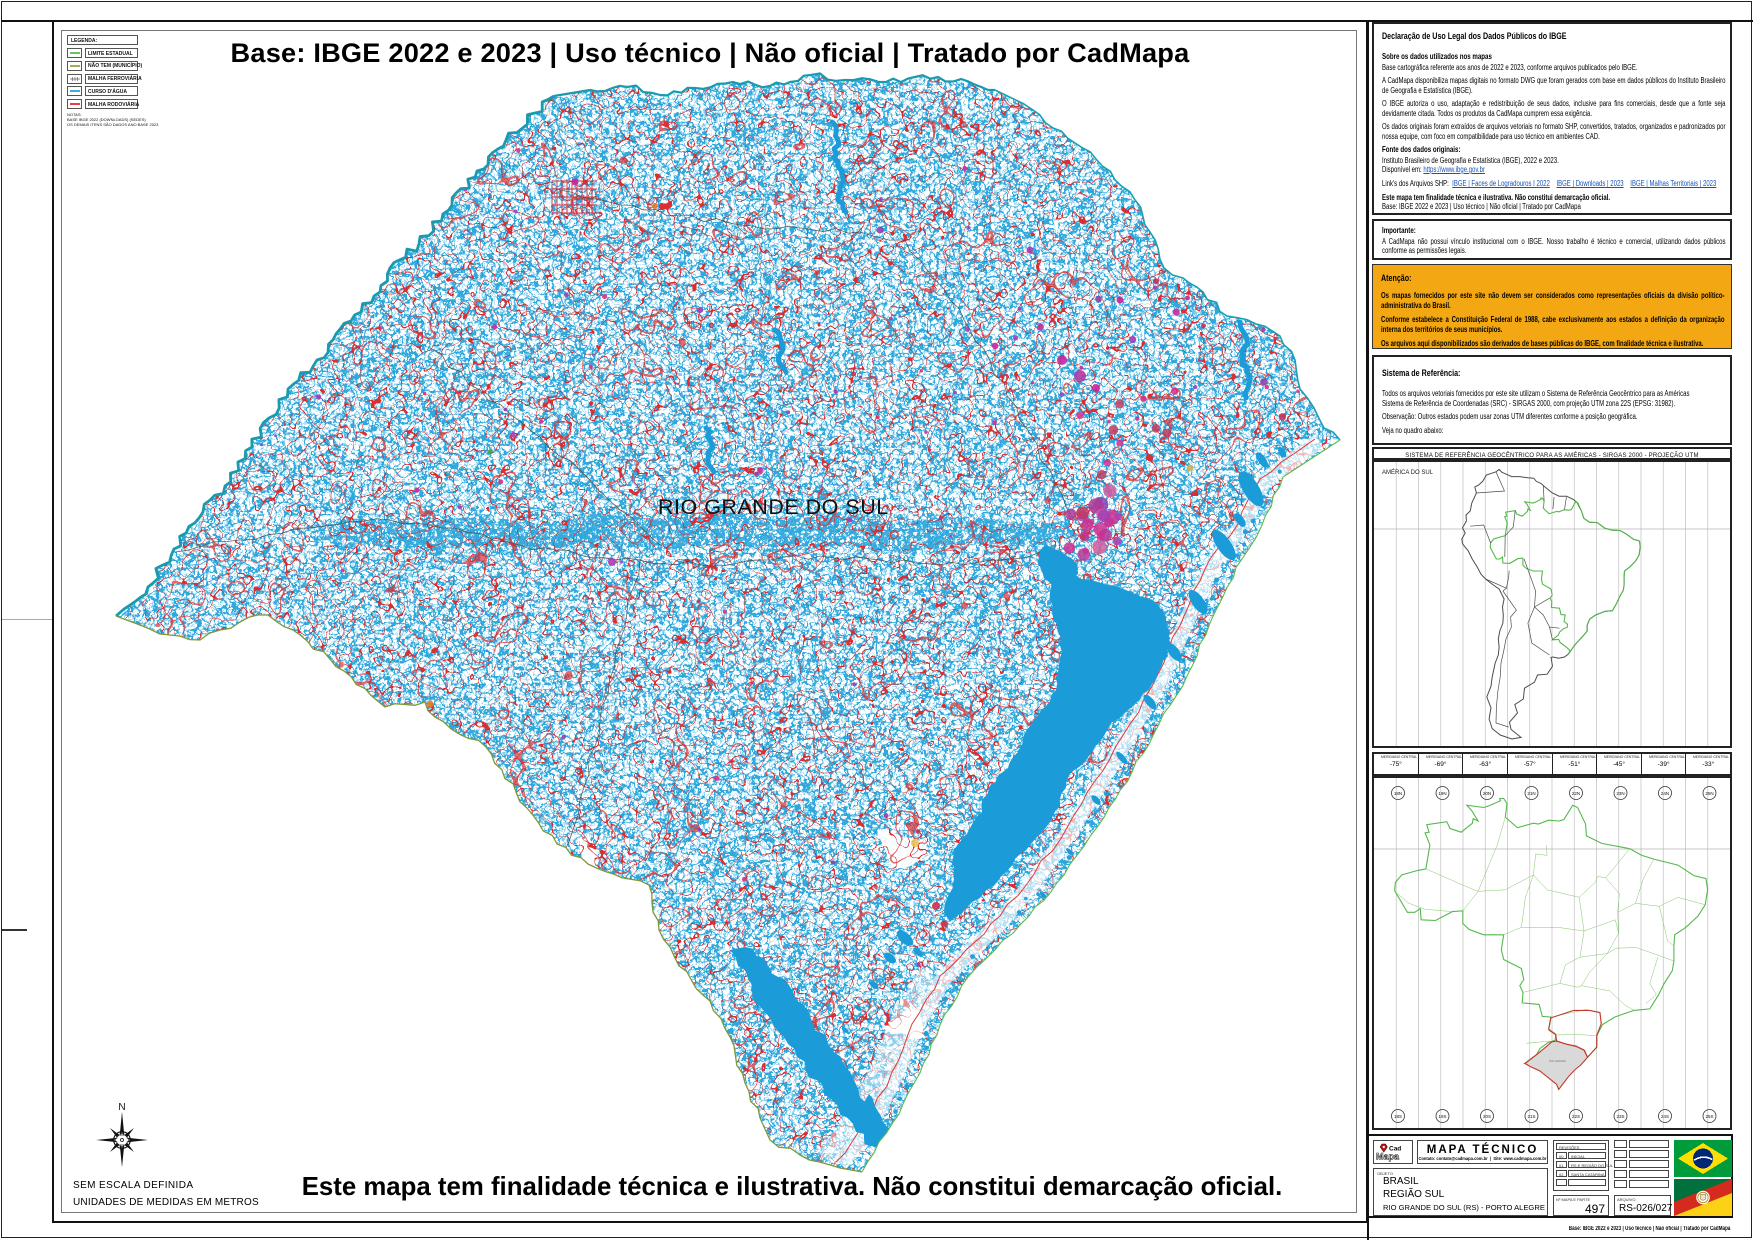 The image size is (1754, 1240). I want to click on svg-text: 22S, so click(1576, 1116).